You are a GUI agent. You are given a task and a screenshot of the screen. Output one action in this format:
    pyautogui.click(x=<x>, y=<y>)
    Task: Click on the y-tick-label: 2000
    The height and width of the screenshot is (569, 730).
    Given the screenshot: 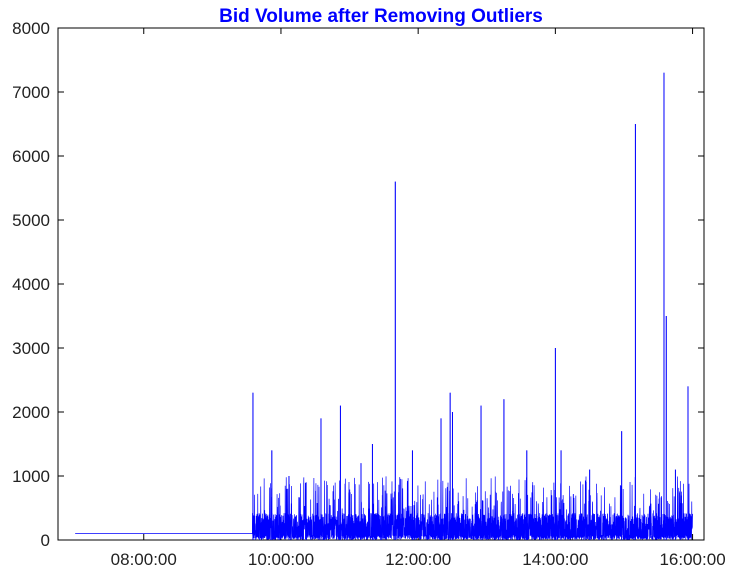 What is the action you would take?
    pyautogui.click(x=31, y=412)
    